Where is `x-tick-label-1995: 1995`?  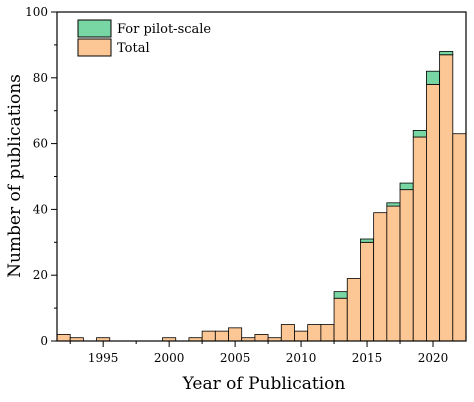
x-tick-label-1995: 1995 is located at coordinates (103, 358).